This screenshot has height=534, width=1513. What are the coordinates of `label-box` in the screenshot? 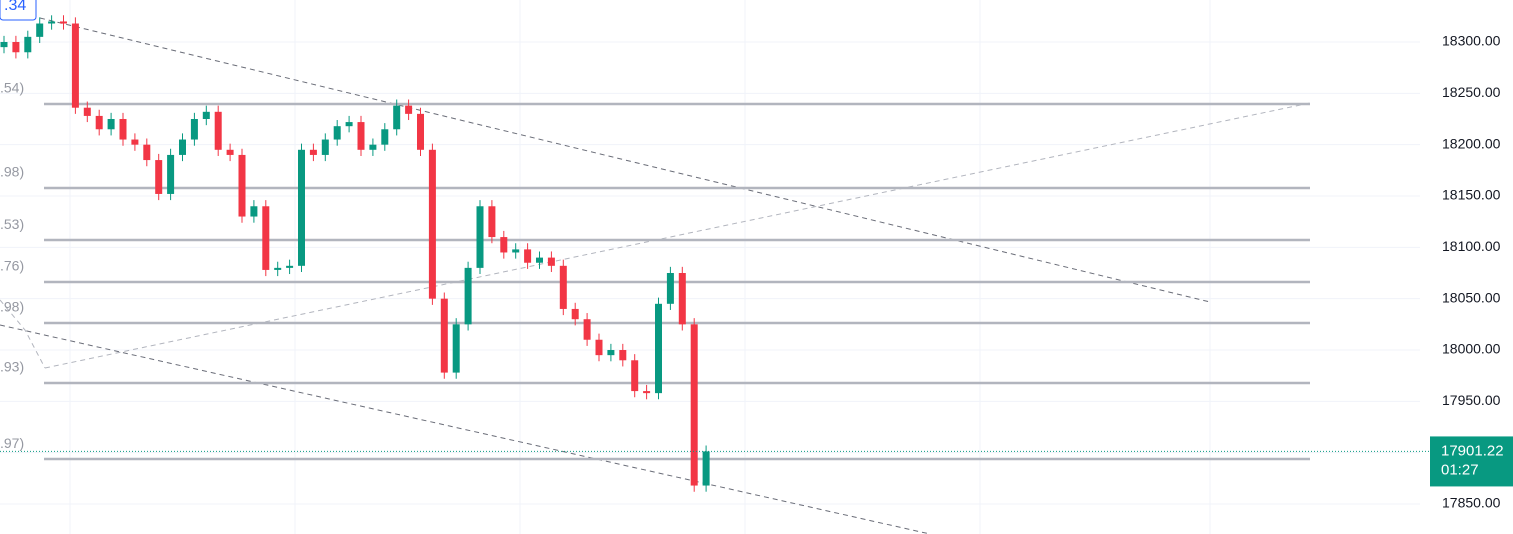 It's located at (18, 10).